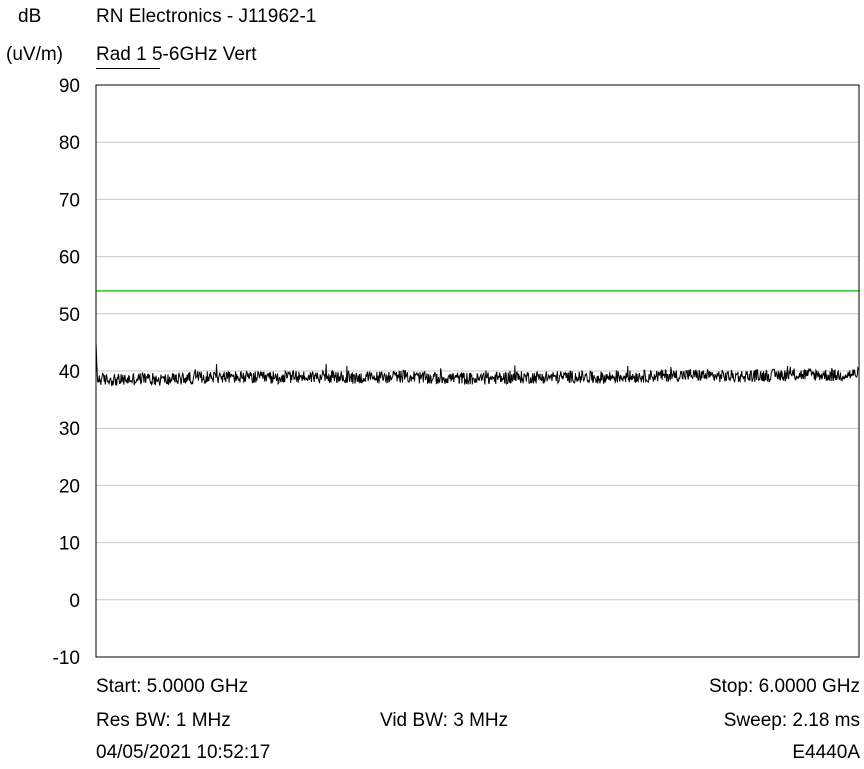 Image resolution: width=864 pixels, height=769 pixels. I want to click on y-tick-label: -10, so click(66, 658).